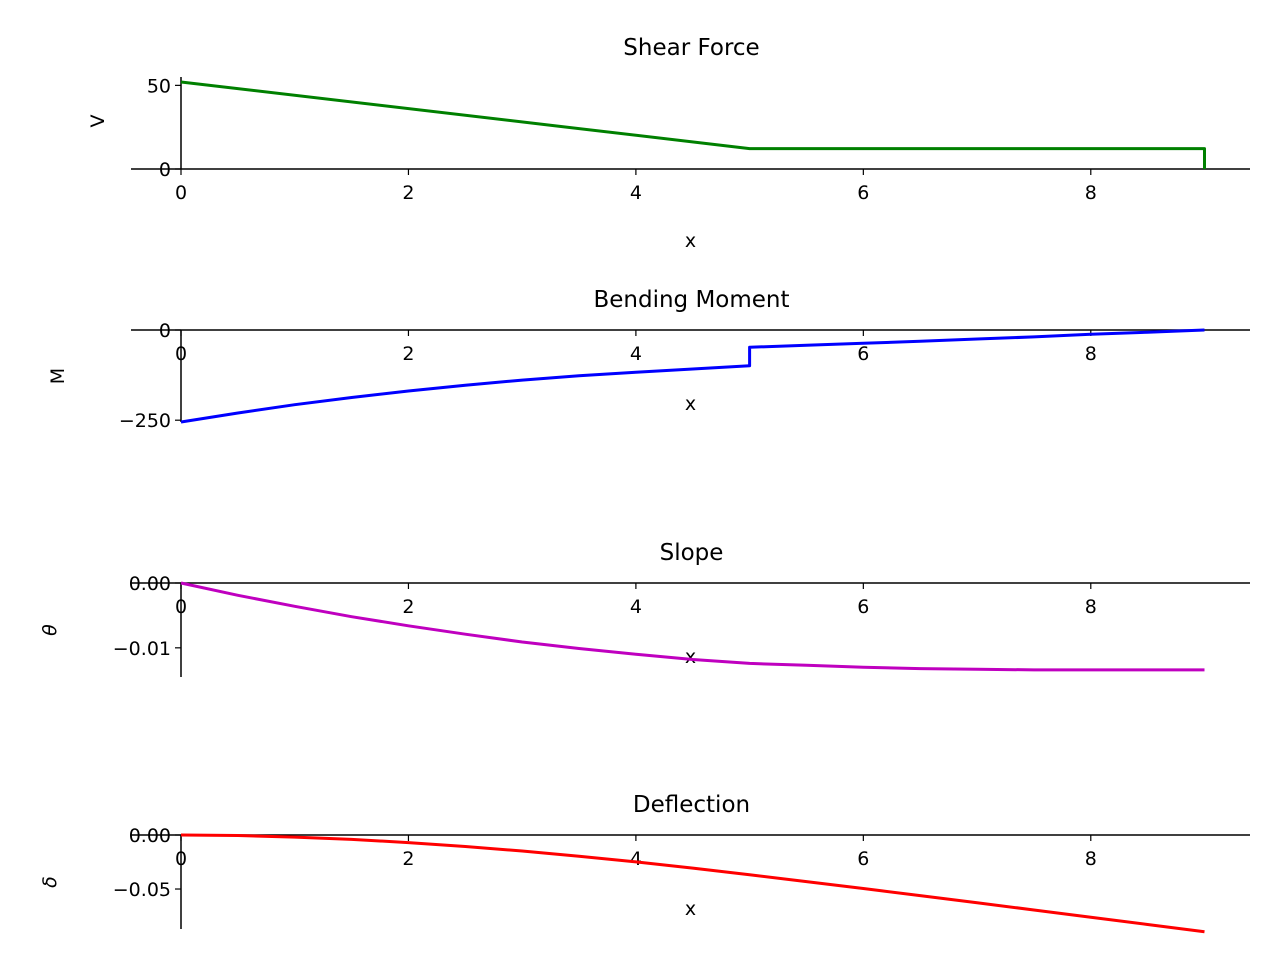 The height and width of the screenshot is (960, 1280). What do you see at coordinates (692, 553) in the screenshot?
I see `subplot-title: Slope` at bounding box center [692, 553].